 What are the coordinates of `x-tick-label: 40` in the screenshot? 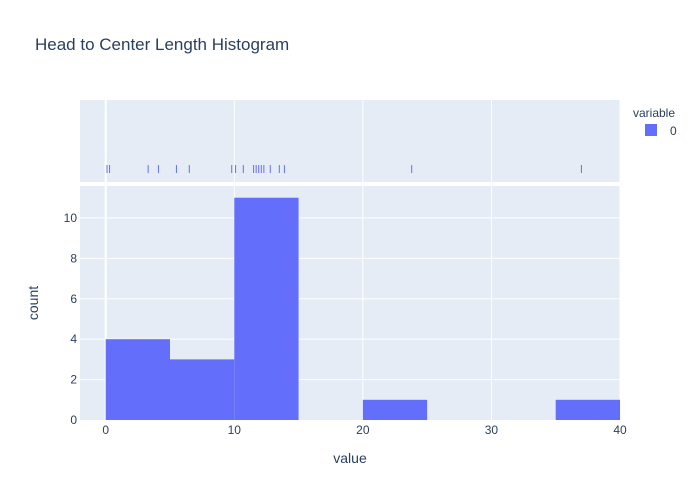 It's located at (620, 430).